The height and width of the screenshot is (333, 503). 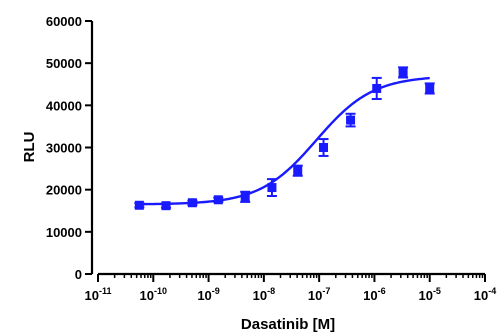 What do you see at coordinates (64, 105) in the screenshot?
I see `y-tick-label: 40000` at bounding box center [64, 105].